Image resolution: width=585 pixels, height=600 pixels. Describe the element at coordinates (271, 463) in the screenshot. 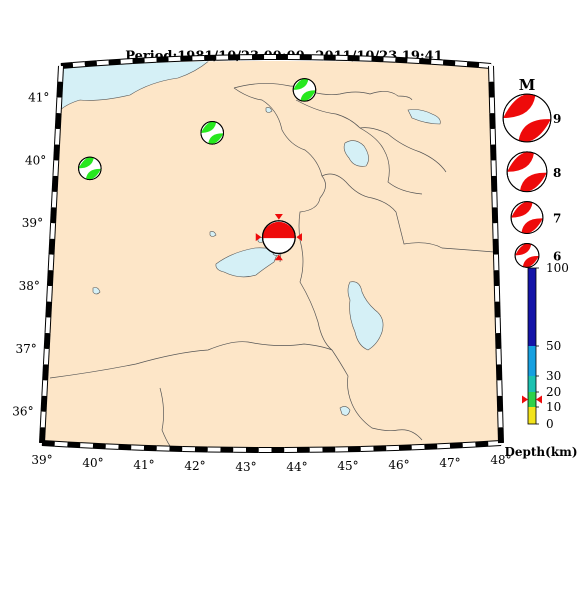

I see `longitude-labels: 39° 40° 41° 42° 43° 44° 45° 46° 47° 48°` at that location.